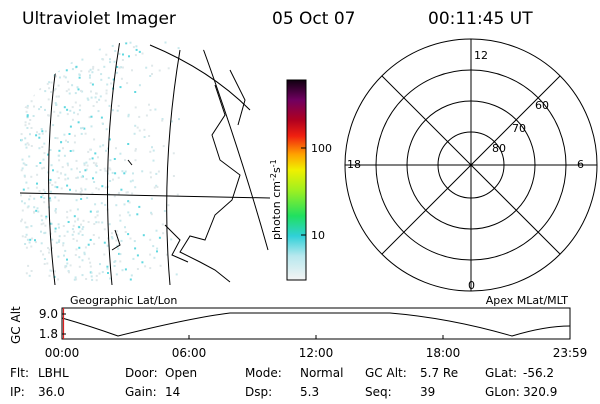  Describe the element at coordinates (172, 392) in the screenshot. I see `info-value: 14` at that location.